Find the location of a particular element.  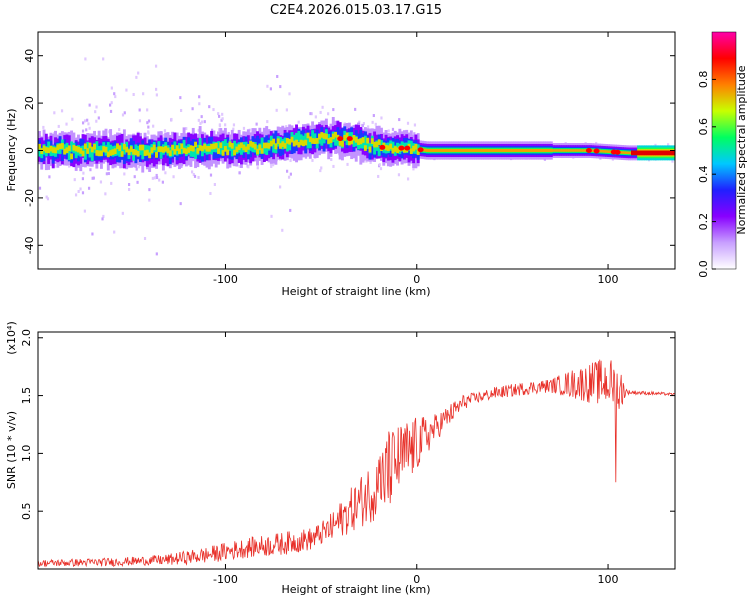

heatmap-peak-cell is located at coordinates (382, 147).